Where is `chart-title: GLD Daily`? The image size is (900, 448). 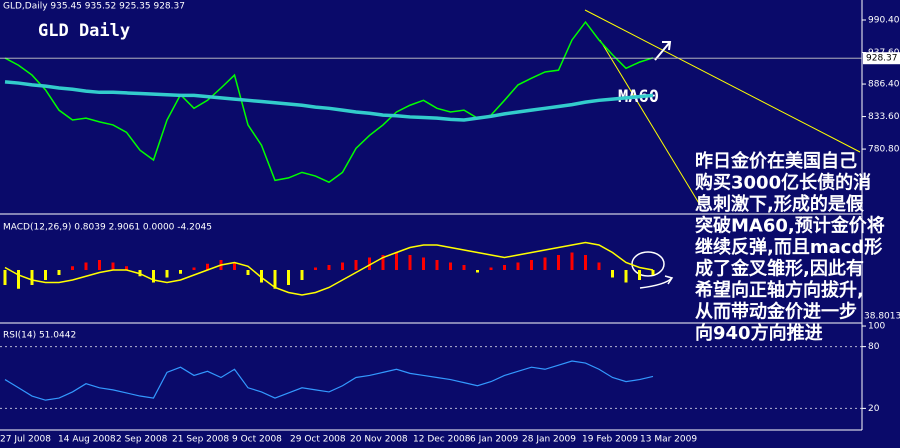
chart-title: GLD Daily is located at coordinates (84, 31).